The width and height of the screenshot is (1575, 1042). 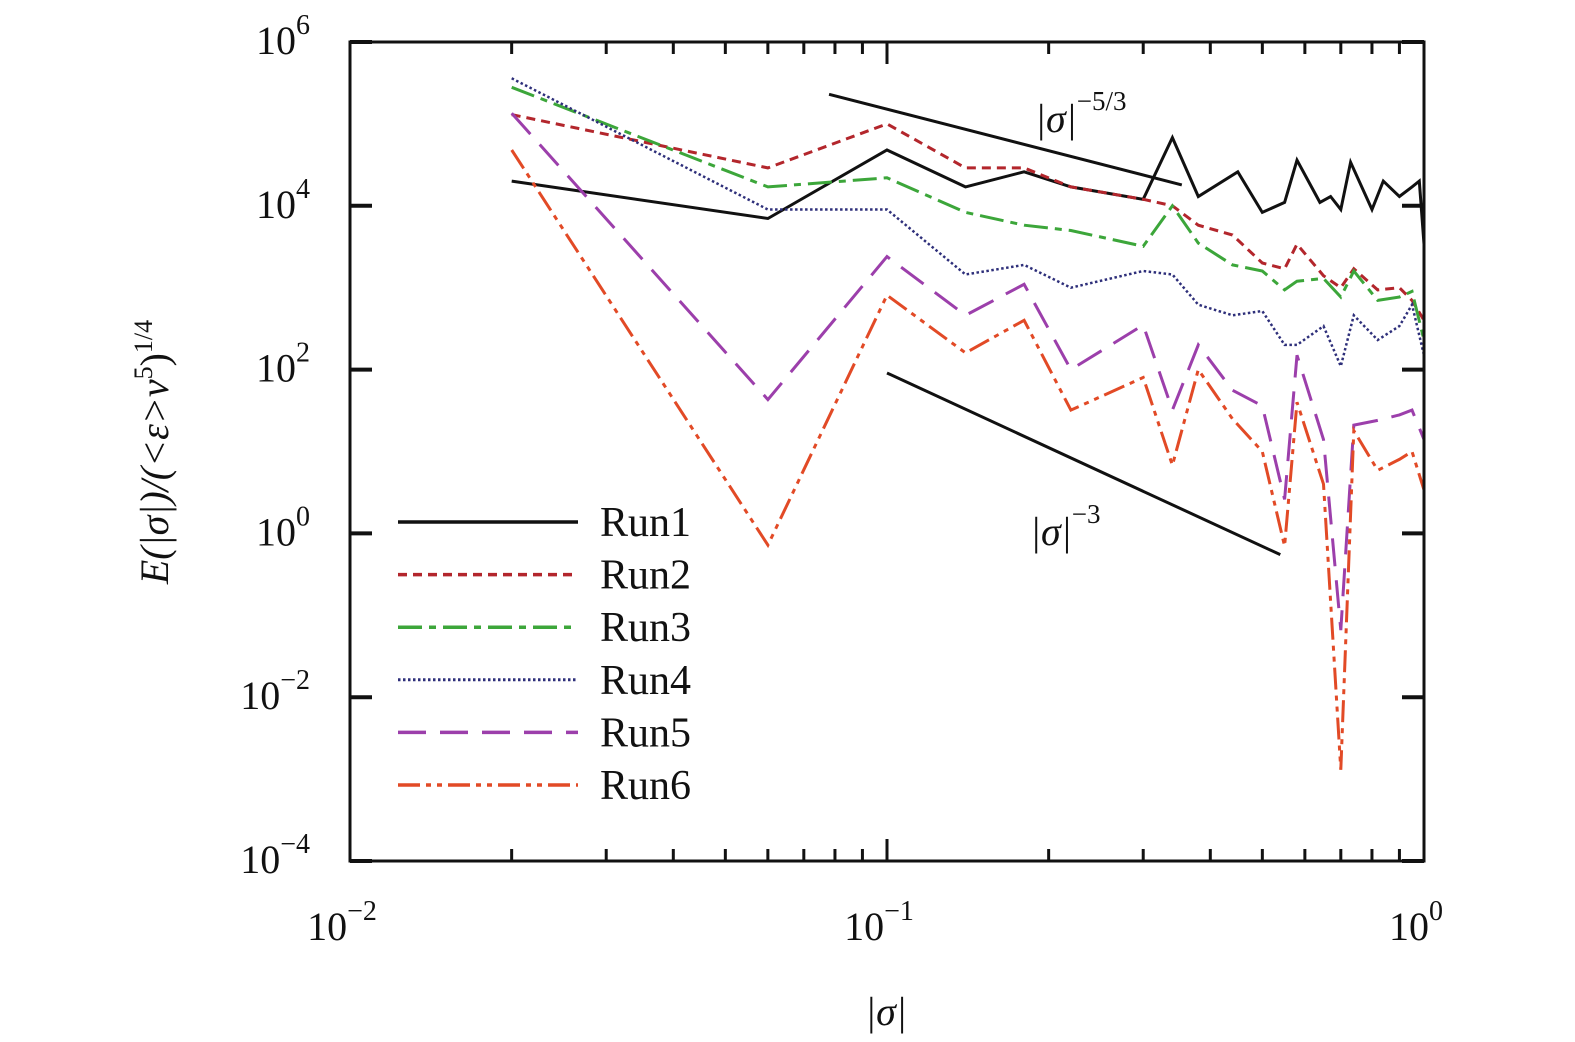 I want to click on y-tick-label: 10², so click(x=283, y=364).